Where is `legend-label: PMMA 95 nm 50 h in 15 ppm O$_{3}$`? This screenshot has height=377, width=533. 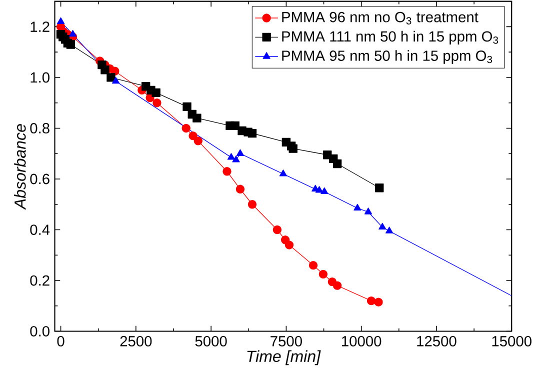 legend-label: PMMA 95 nm 50 h in 15 ppm O$_{3}$ is located at coordinates (387, 57).